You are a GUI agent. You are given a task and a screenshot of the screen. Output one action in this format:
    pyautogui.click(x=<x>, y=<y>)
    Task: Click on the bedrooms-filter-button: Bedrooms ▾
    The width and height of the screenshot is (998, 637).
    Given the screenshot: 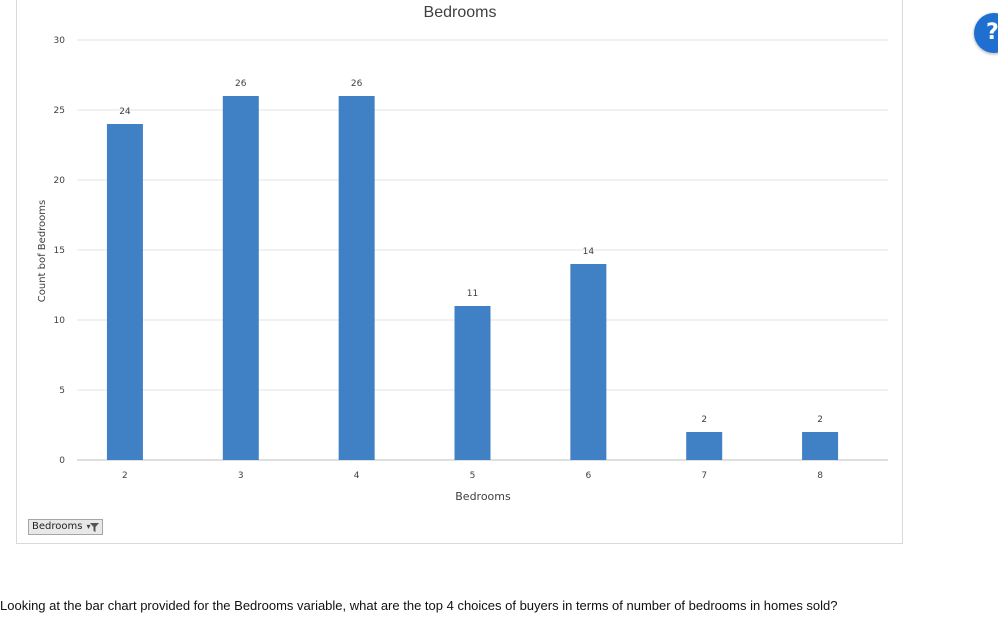 What is the action you would take?
    pyautogui.click(x=66, y=527)
    